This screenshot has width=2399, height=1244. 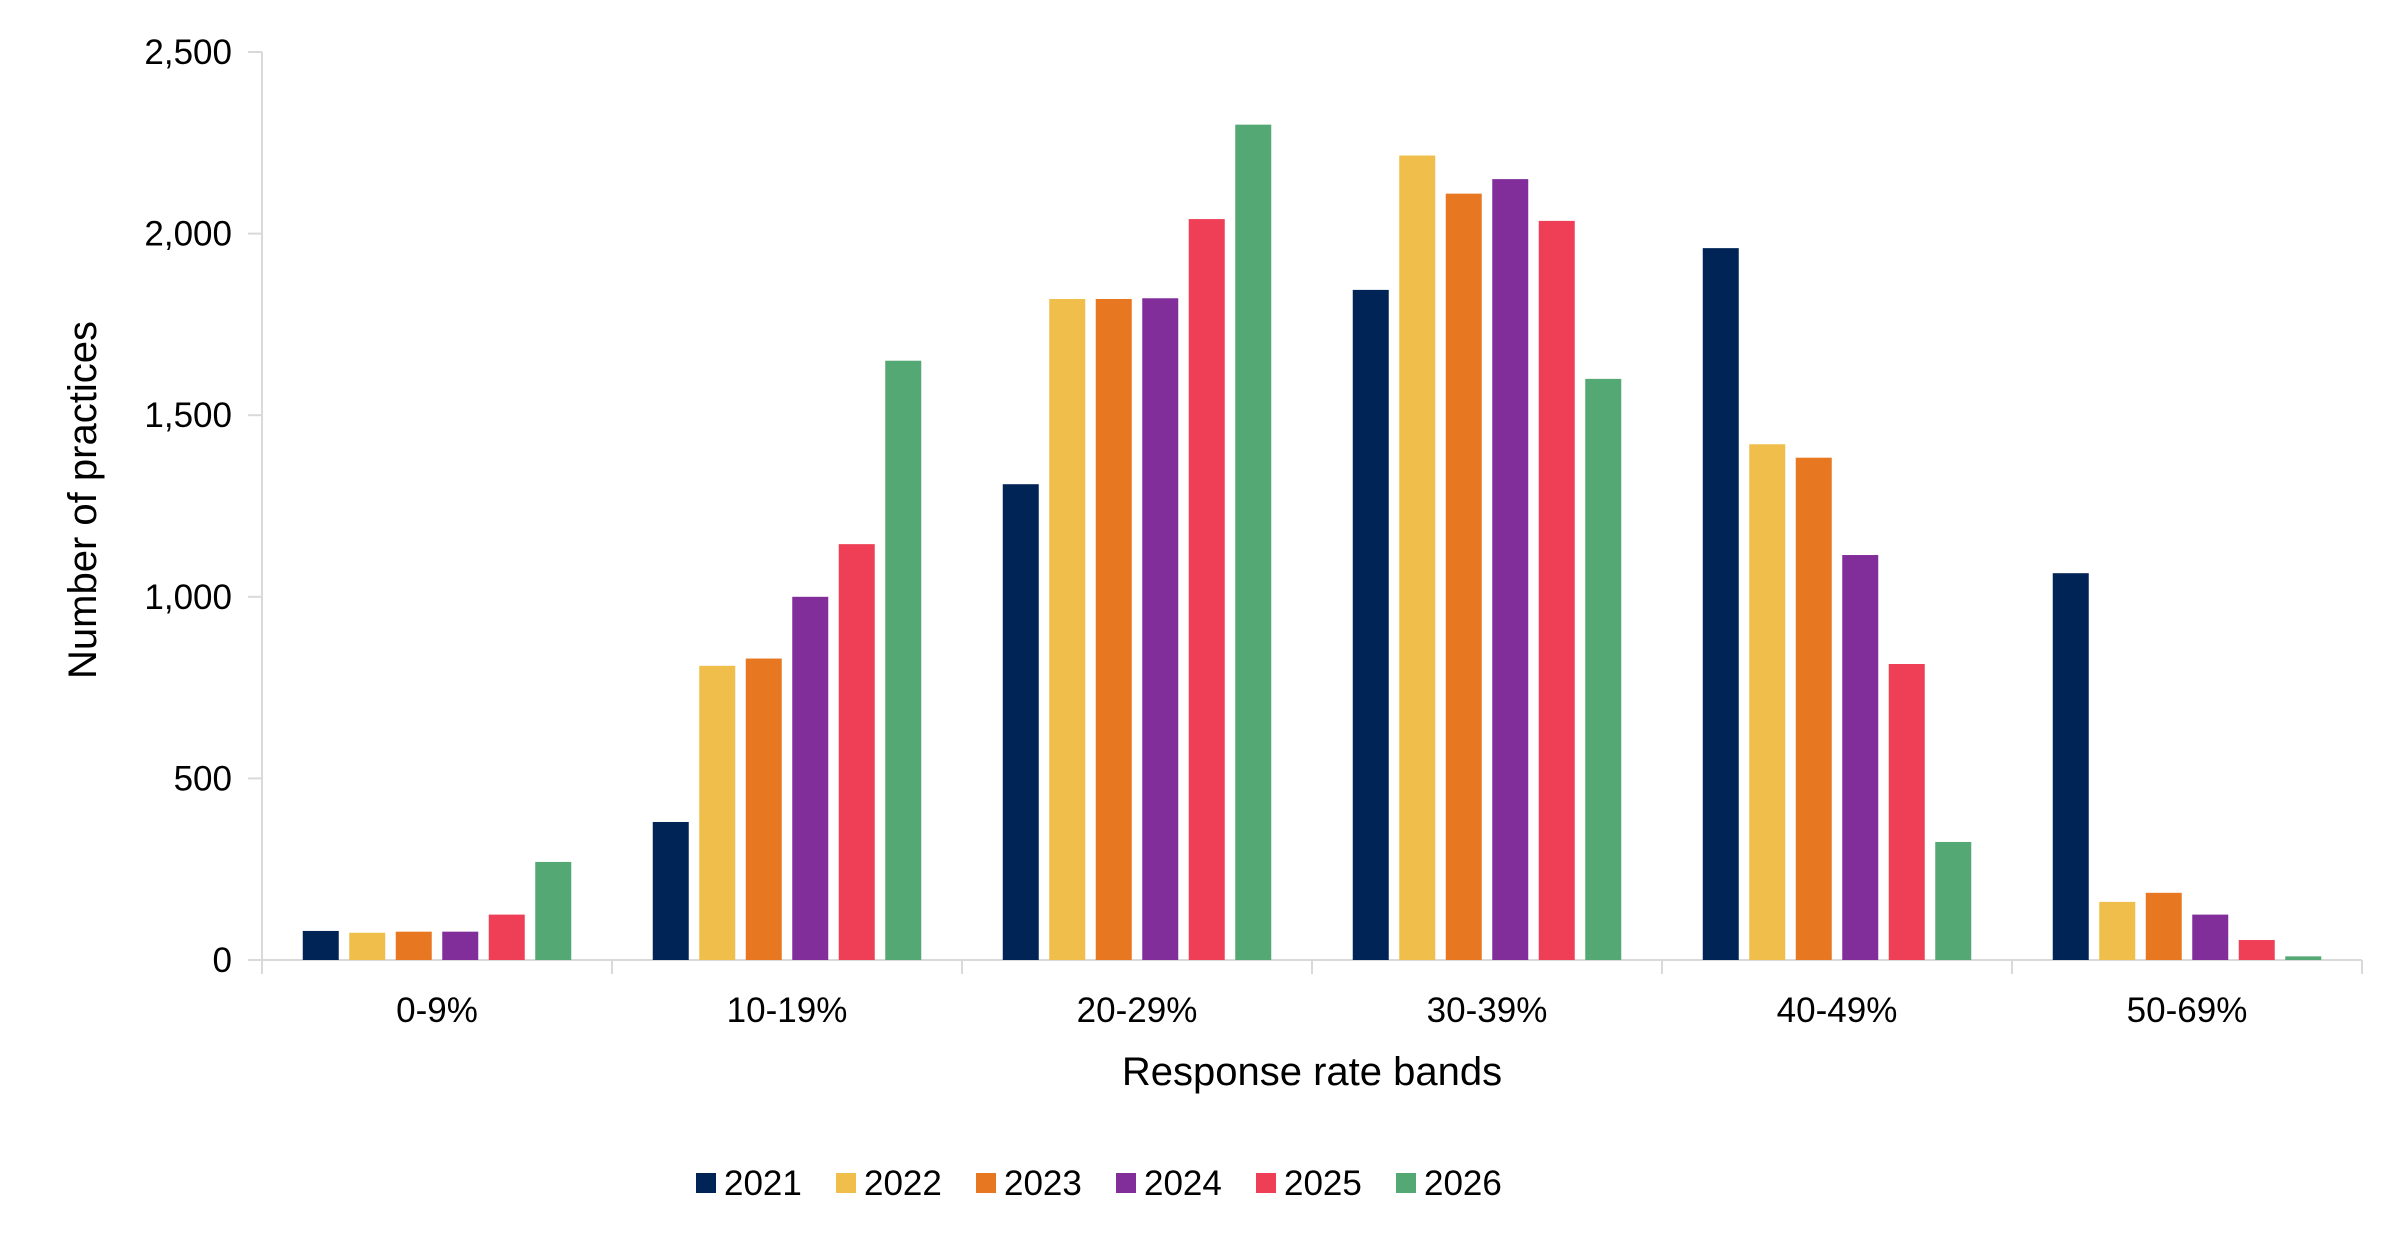 I want to click on legend-swatch-2022, so click(x=846, y=1183).